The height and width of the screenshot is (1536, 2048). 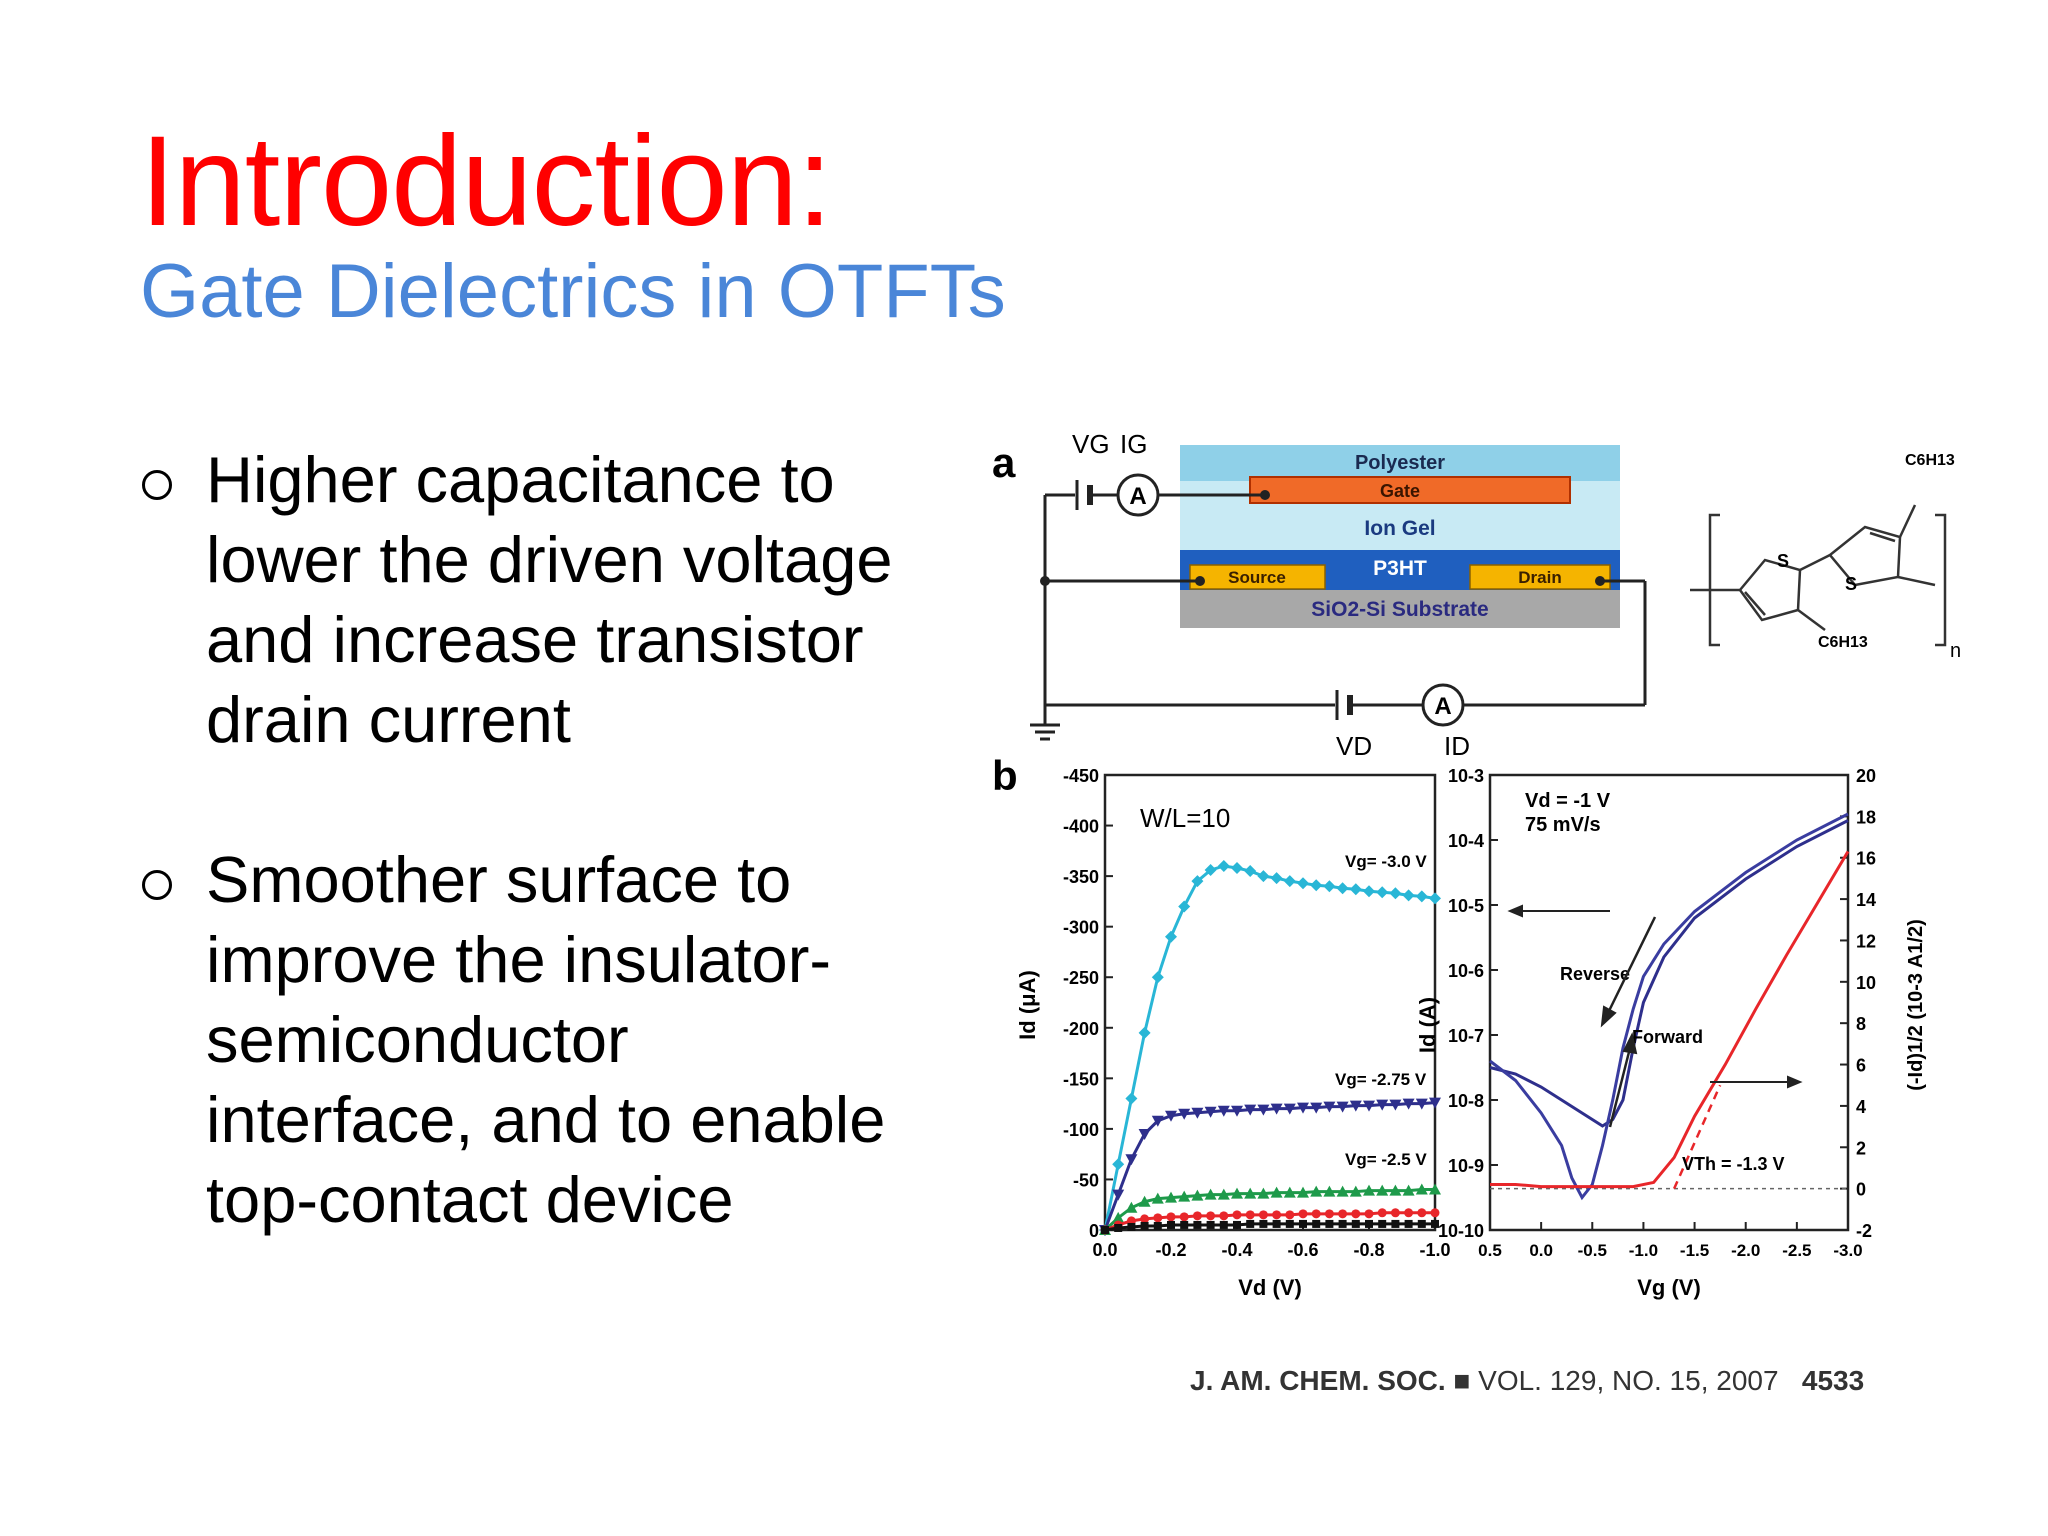 What do you see at coordinates (1400, 491) in the screenshot?
I see `gate-label: Gate` at bounding box center [1400, 491].